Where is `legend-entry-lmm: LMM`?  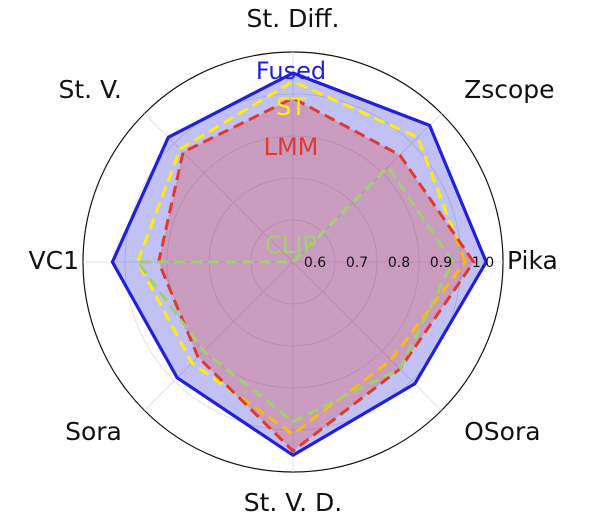
legend-entry-lmm: LMM is located at coordinates (291, 147).